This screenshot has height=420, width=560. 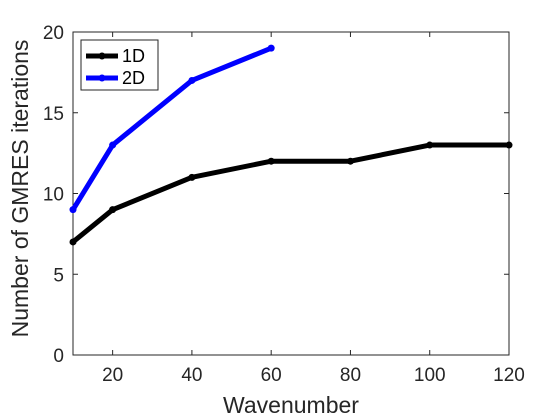 What do you see at coordinates (271, 375) in the screenshot?
I see `x-tick-label: 60` at bounding box center [271, 375].